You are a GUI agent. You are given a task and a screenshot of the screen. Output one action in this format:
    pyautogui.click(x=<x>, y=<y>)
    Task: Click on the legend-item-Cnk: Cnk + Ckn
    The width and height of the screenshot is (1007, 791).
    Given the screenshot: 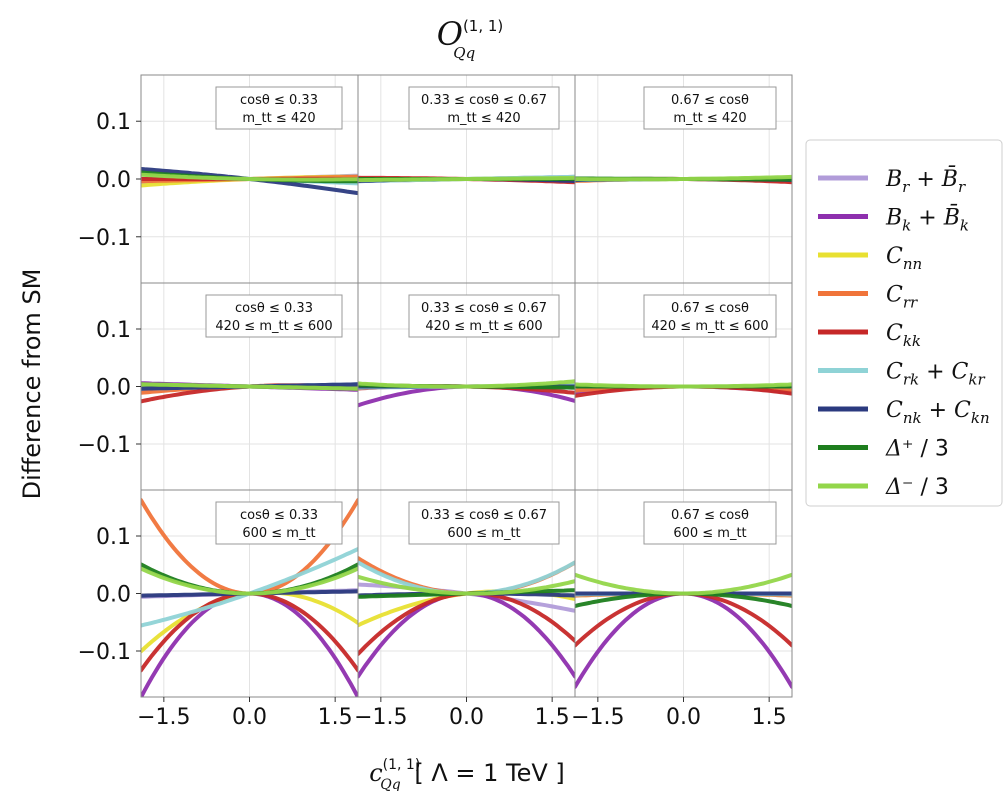 What is the action you would take?
    pyautogui.click(x=904, y=412)
    